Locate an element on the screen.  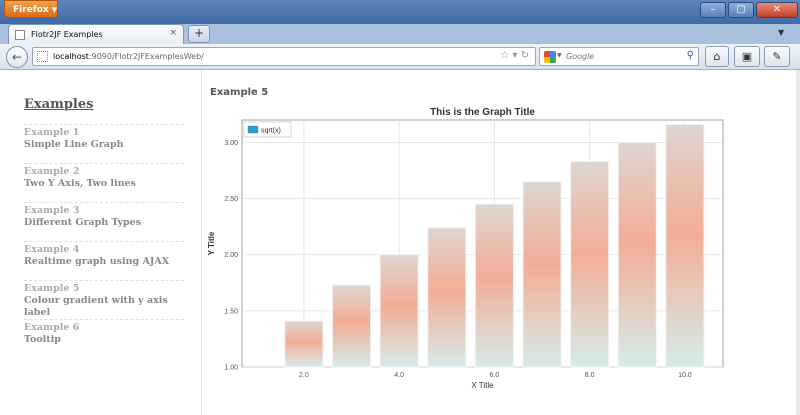
sidebar-item-number: Example 5 is located at coordinates (52, 288).